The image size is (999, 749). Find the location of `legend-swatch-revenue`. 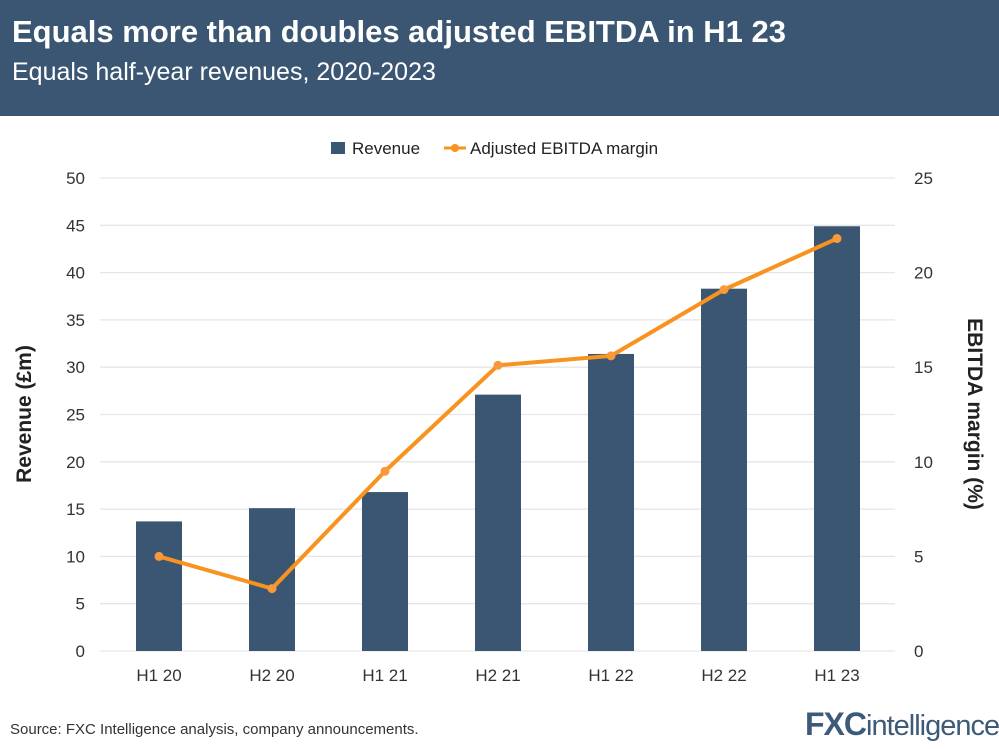

legend-swatch-revenue is located at coordinates (338, 148).